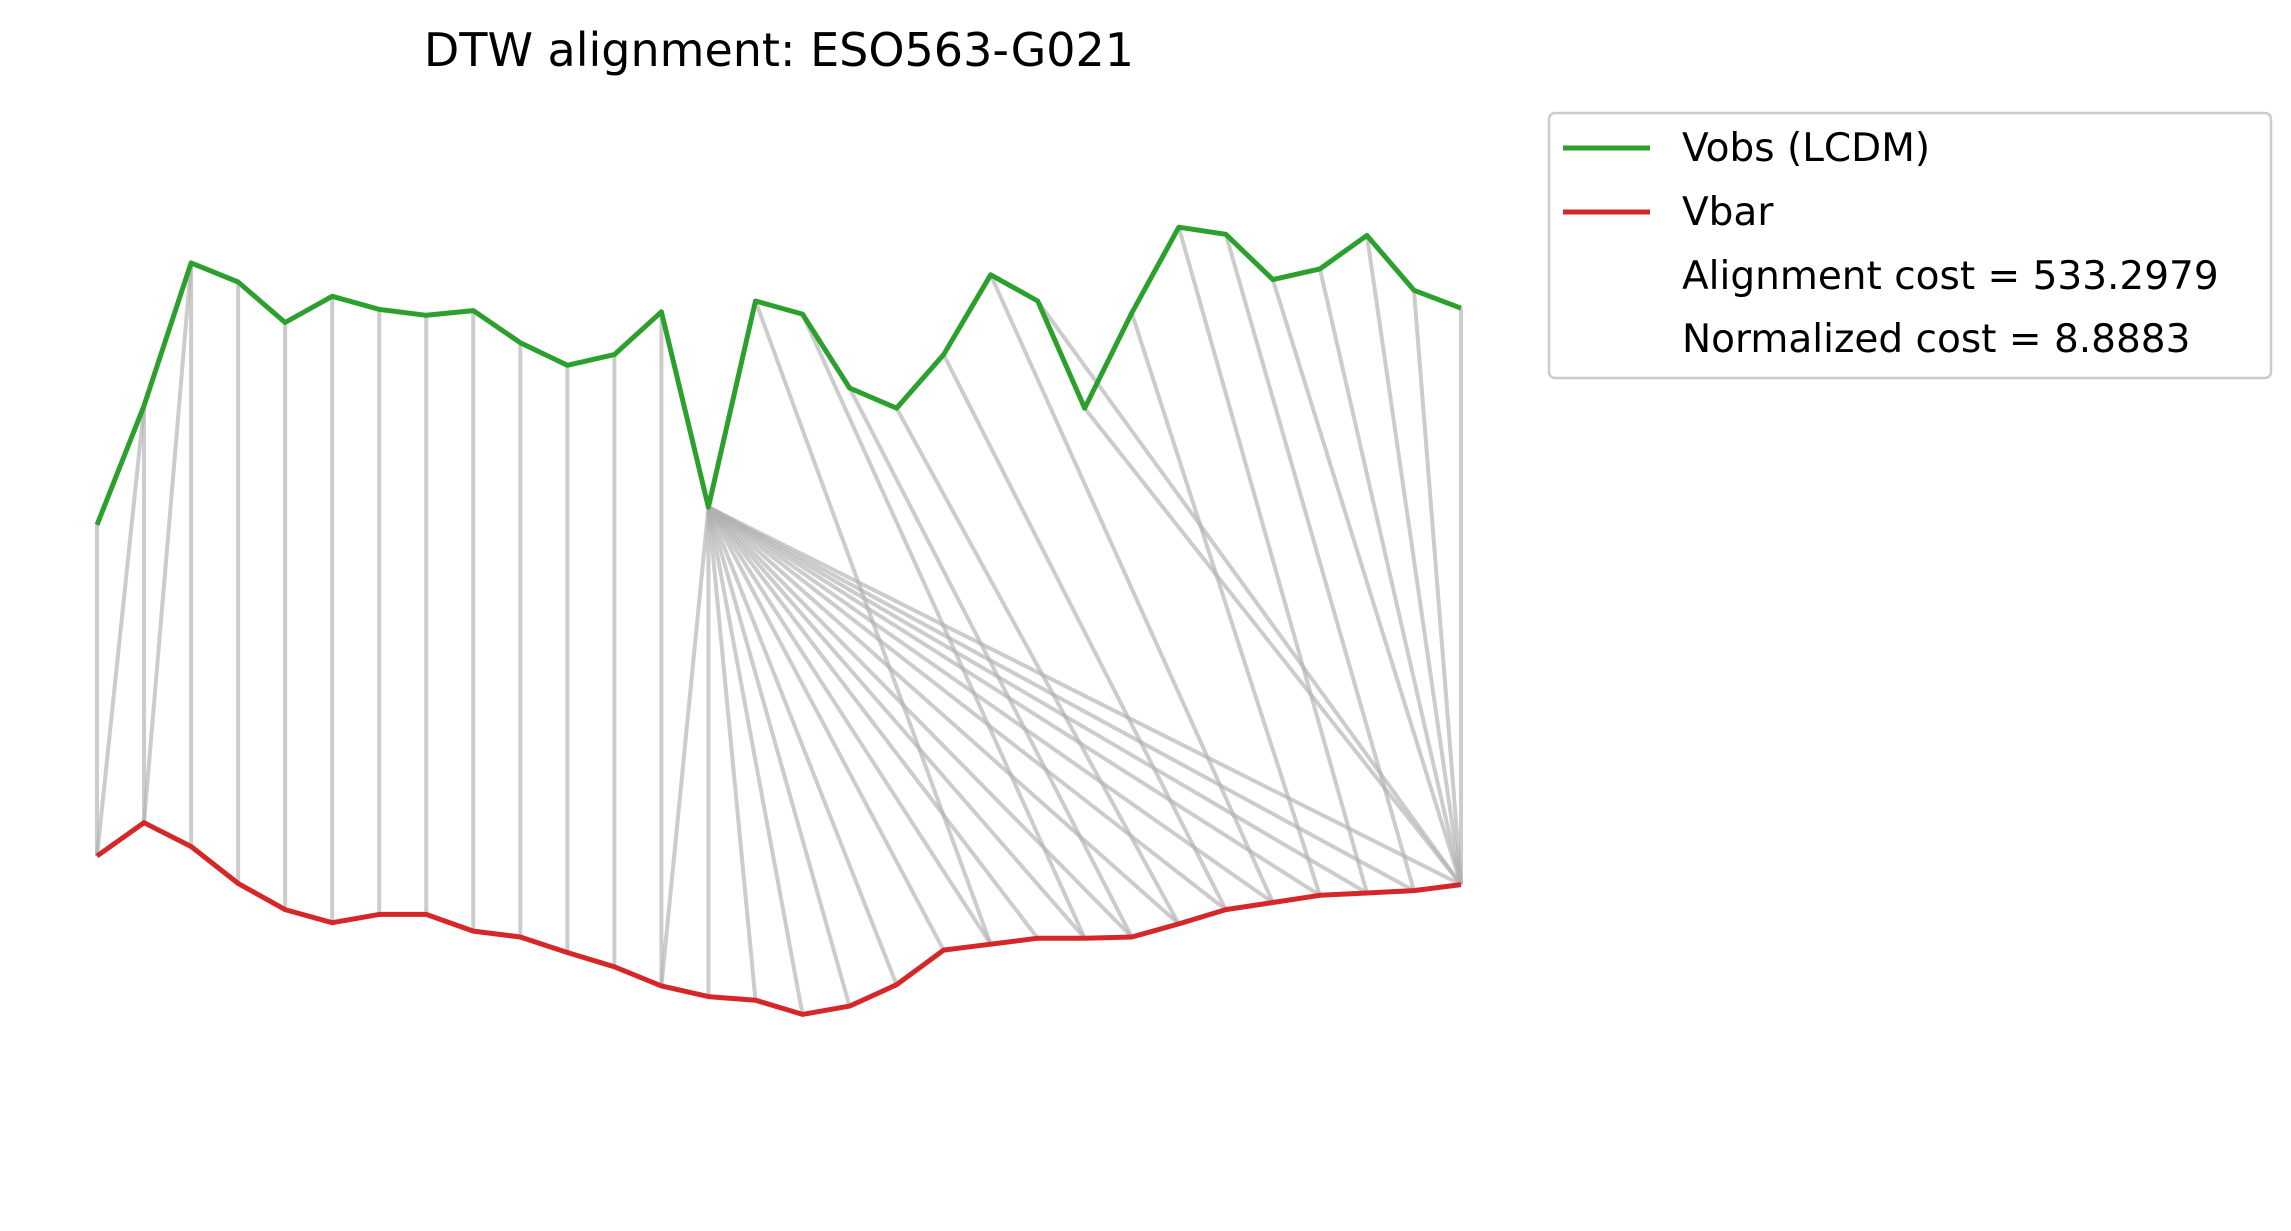 Image resolution: width=2291 pixels, height=1231 pixels. Describe the element at coordinates (779, 50) in the screenshot. I see `chart-title: DTW alignment: ESO563-G021` at that location.